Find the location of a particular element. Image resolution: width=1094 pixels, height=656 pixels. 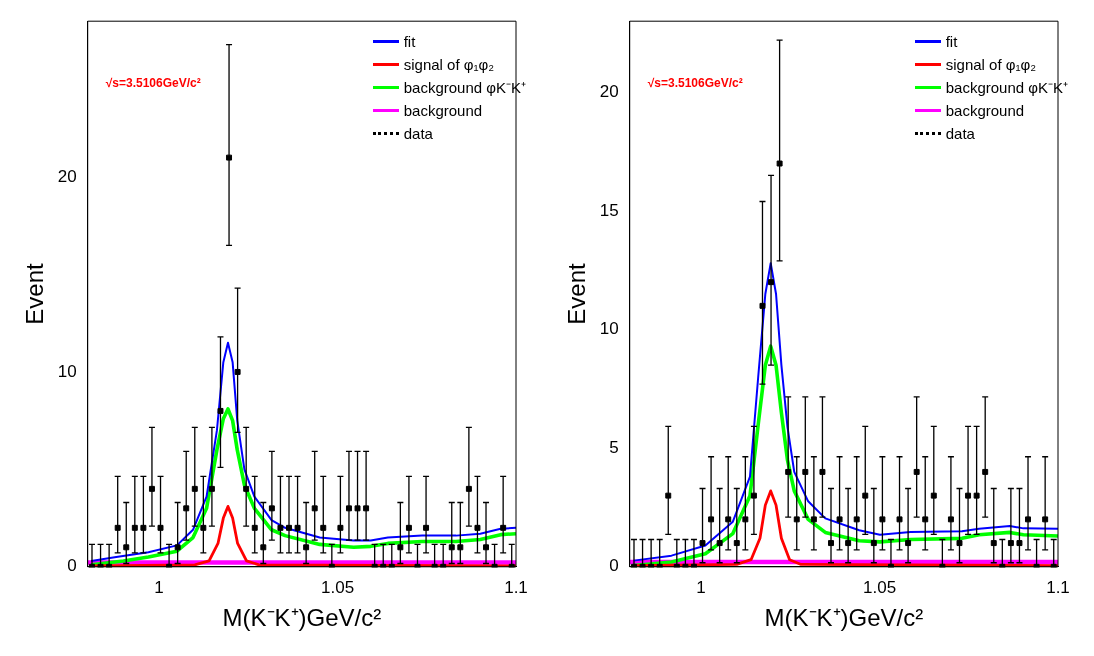

y-tick-label: 15 is located at coordinates (609, 210).